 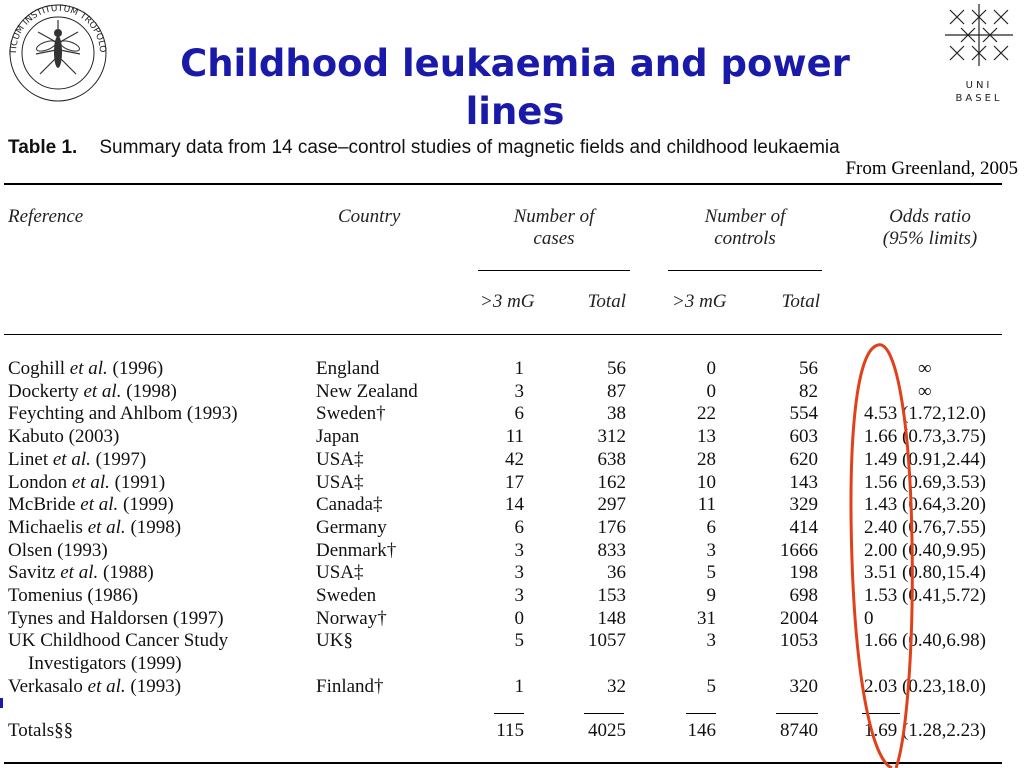 I want to click on reference-text: Savitz, so click(x=34, y=573).